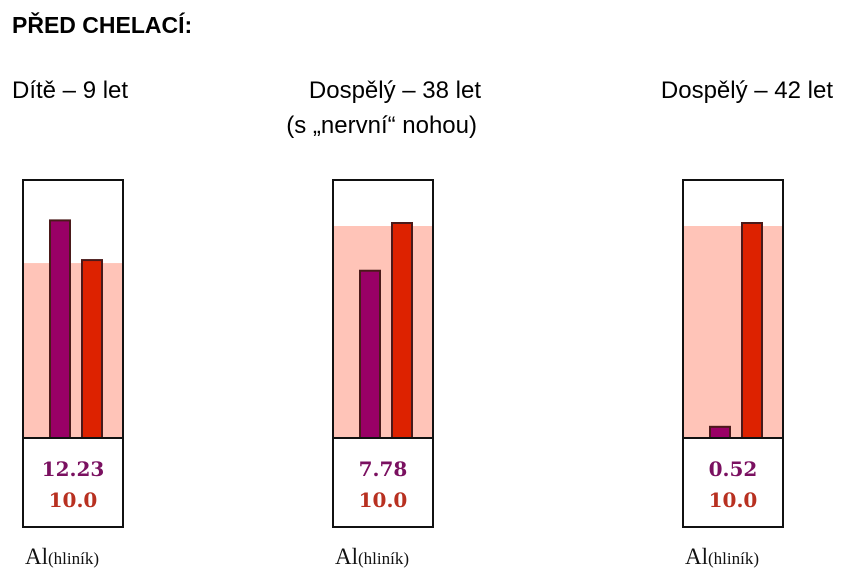 This screenshot has height=581, width=843. I want to click on panel-title: Dospělý – 38 let, so click(395, 90).